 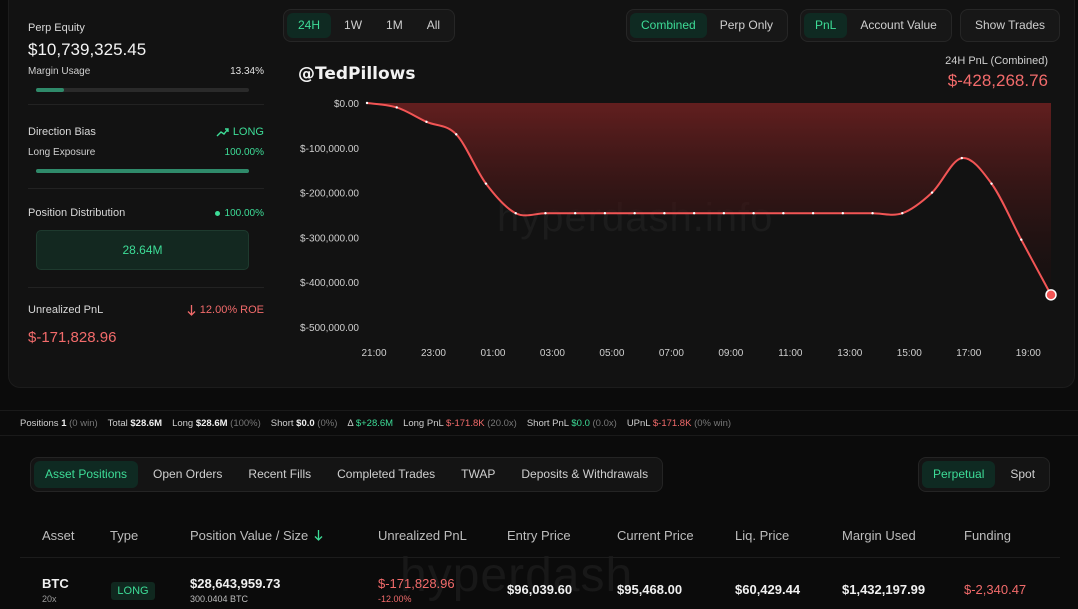 I want to click on cell-unrealized-pct: -12.00%, so click(x=395, y=599).